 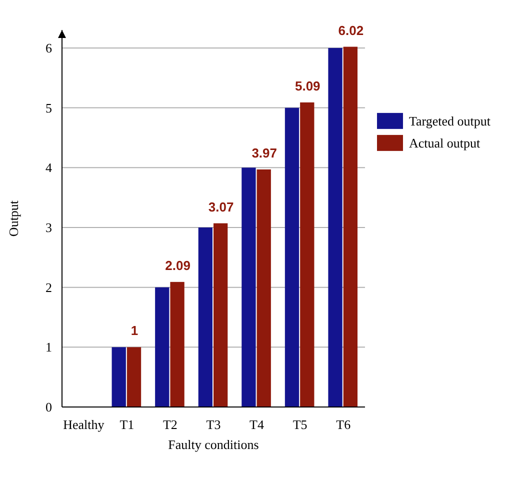 What do you see at coordinates (351, 30) in the screenshot?
I see `data-label: 6.02` at bounding box center [351, 30].